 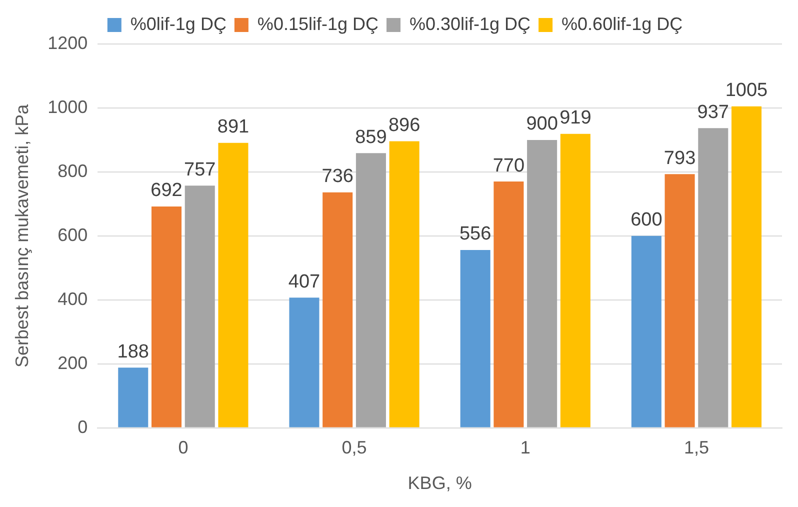 I want to click on data-label: 937, so click(x=713, y=112).